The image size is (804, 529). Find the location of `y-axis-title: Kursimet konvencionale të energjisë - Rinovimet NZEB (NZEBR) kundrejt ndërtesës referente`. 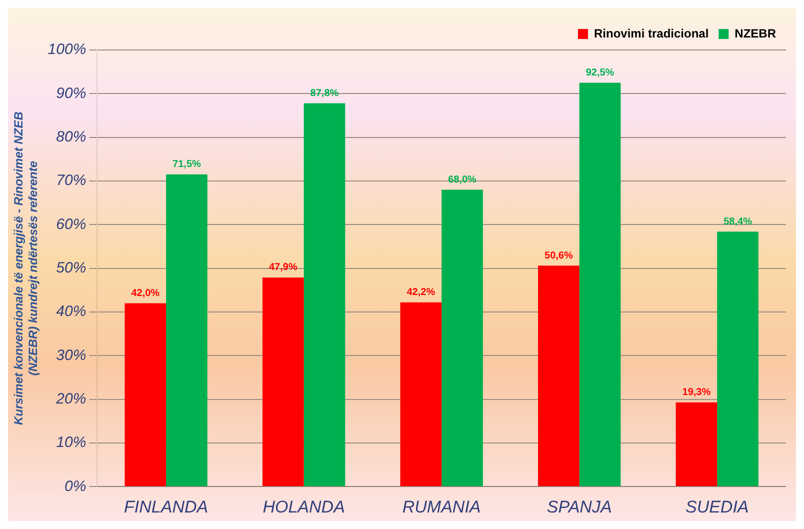

y-axis-title: Kursimet konvencionale të energjisë - Rinovimet NZEB (NZEBR) kundrejt ndërtesës referente is located at coordinates (26, 268).